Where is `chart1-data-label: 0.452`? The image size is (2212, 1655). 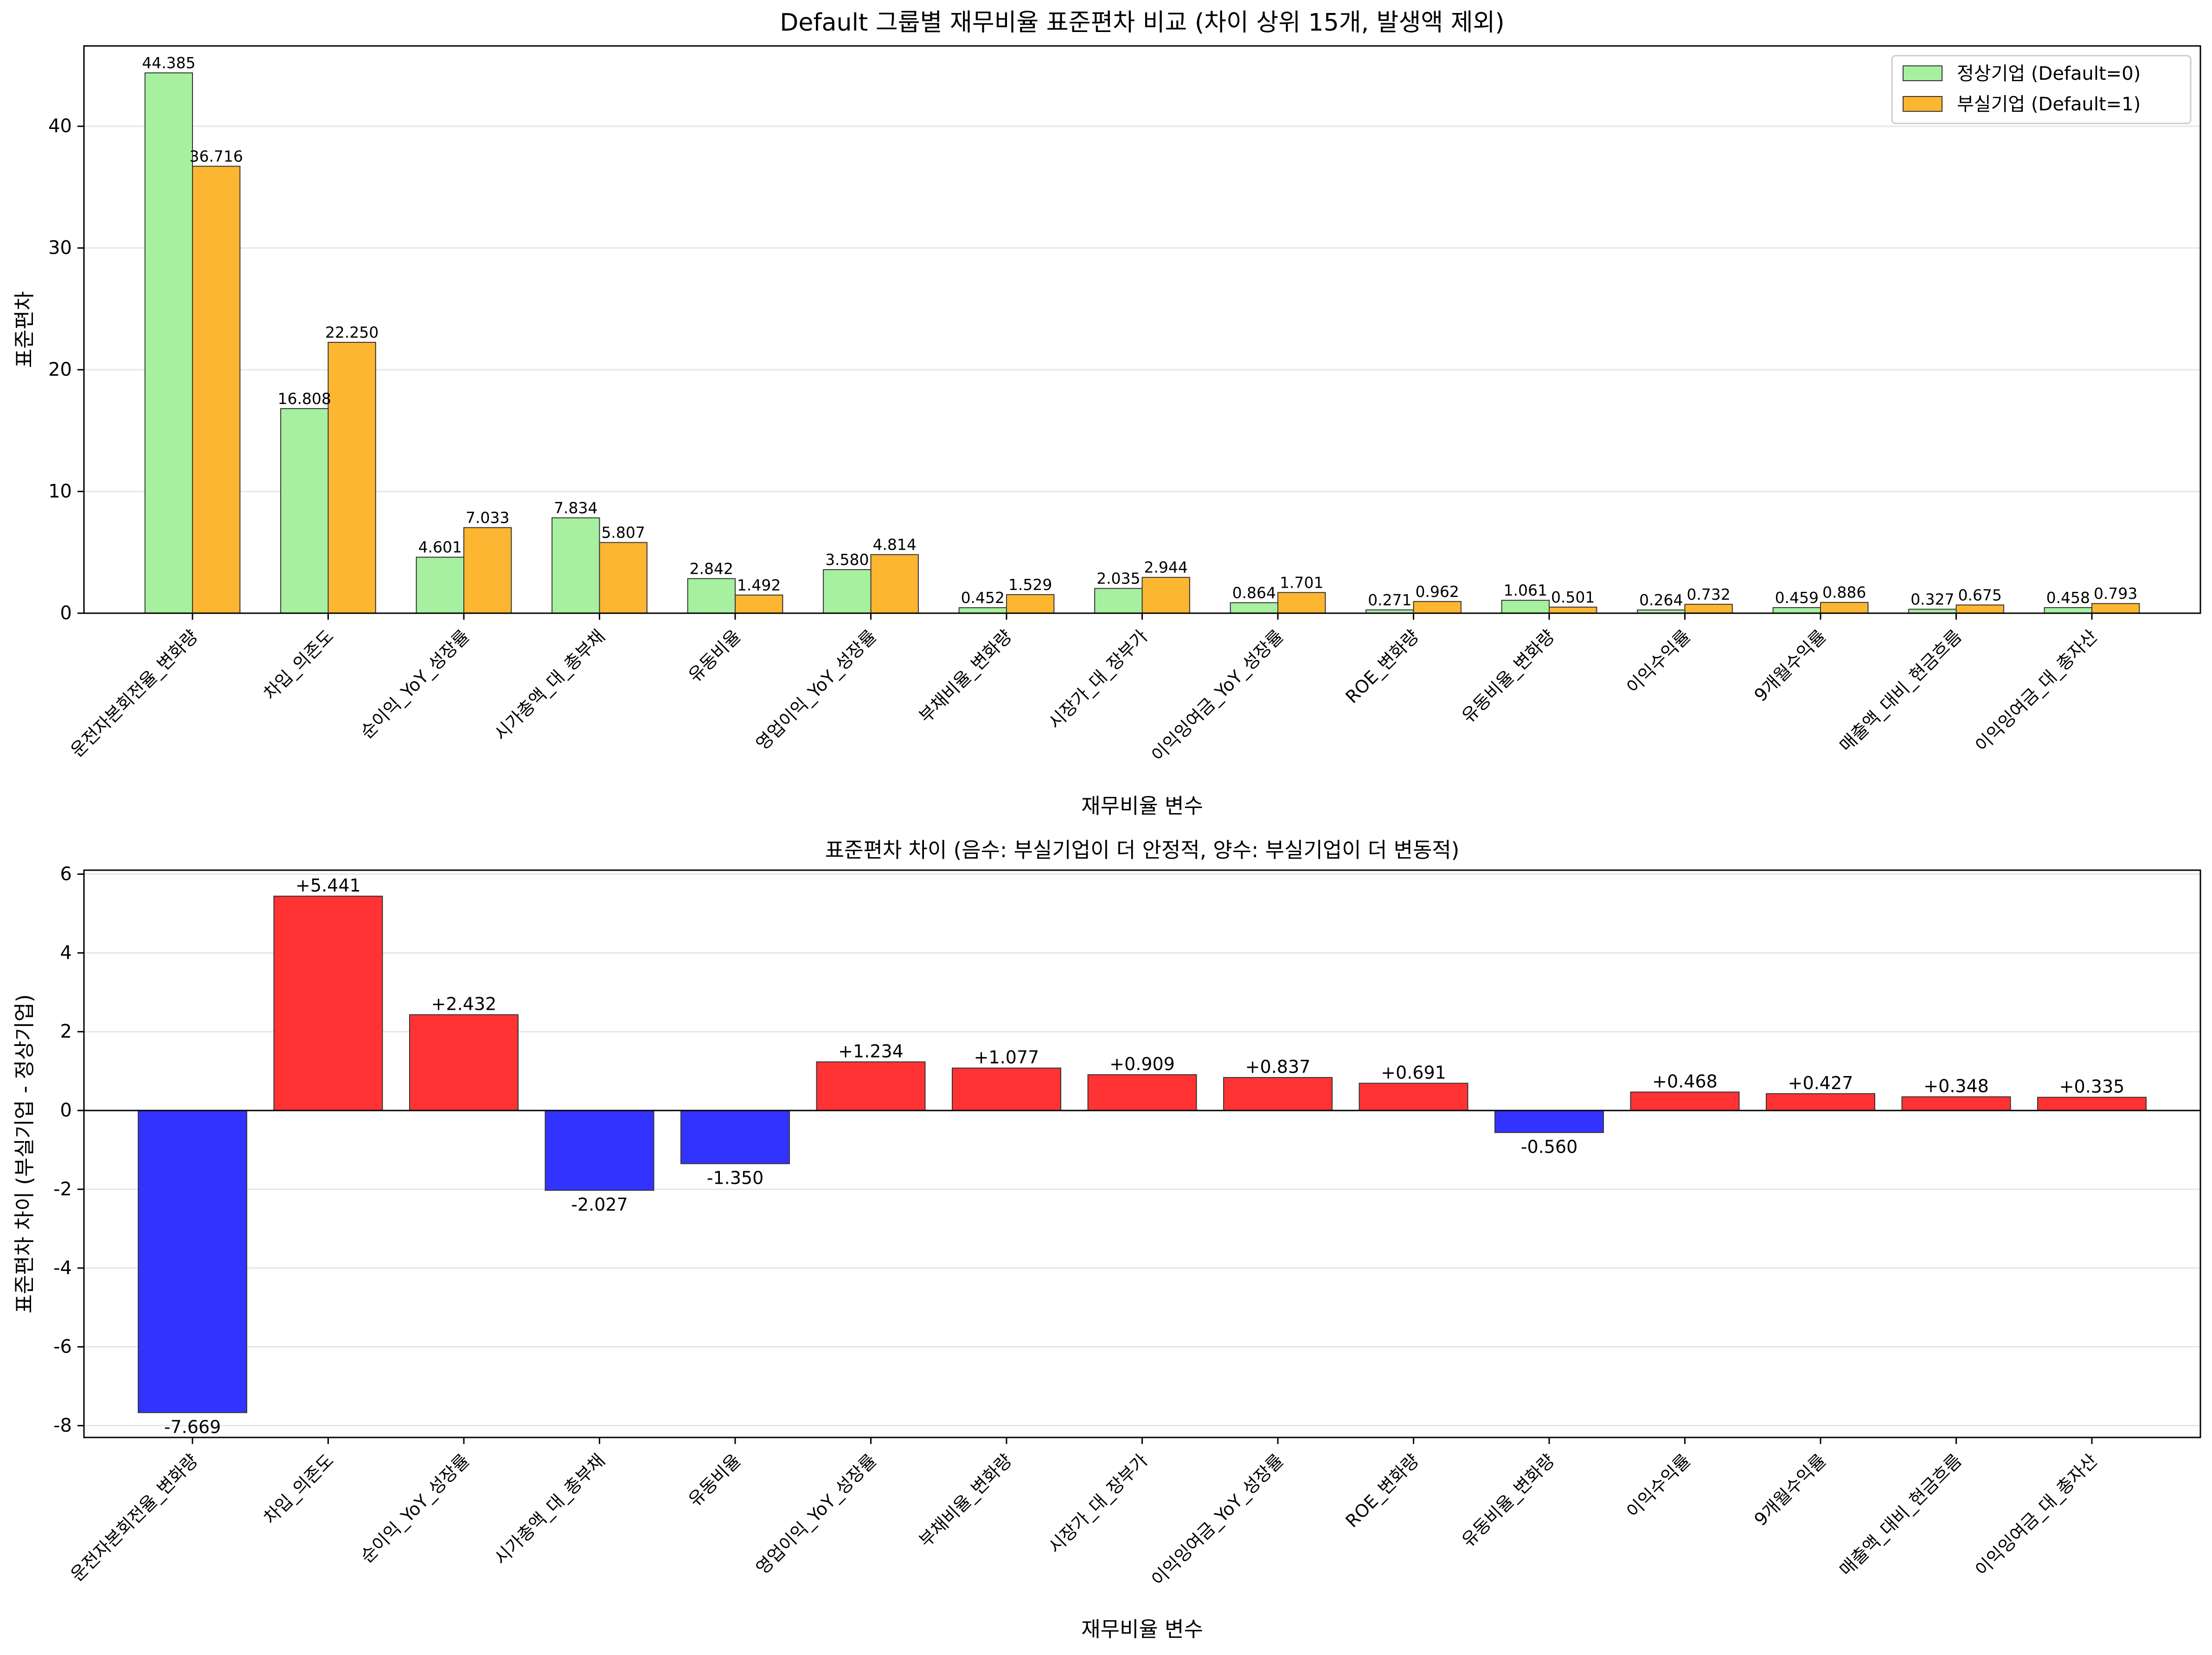 chart1-data-label: 0.452 is located at coordinates (983, 598).